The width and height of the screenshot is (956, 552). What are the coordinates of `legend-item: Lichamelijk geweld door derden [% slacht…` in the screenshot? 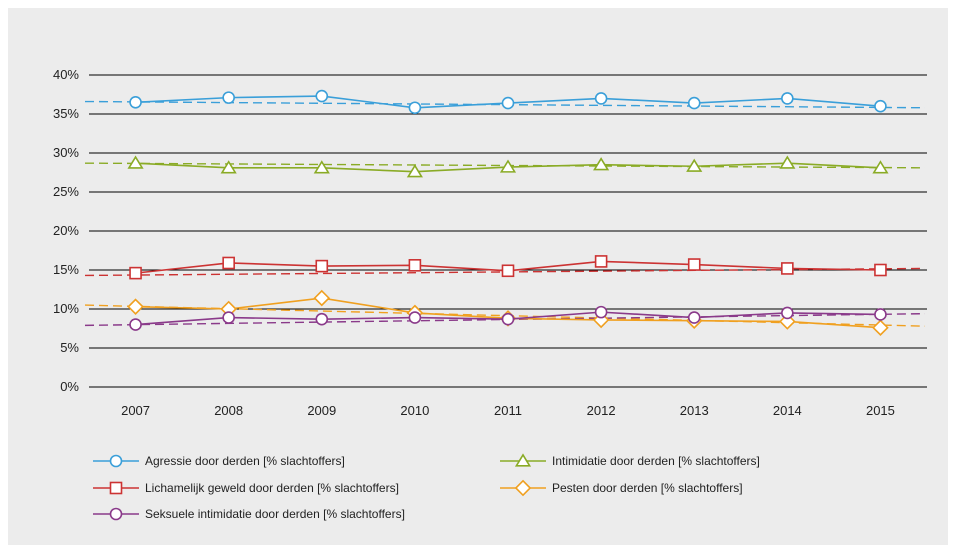 It's located at (246, 488).